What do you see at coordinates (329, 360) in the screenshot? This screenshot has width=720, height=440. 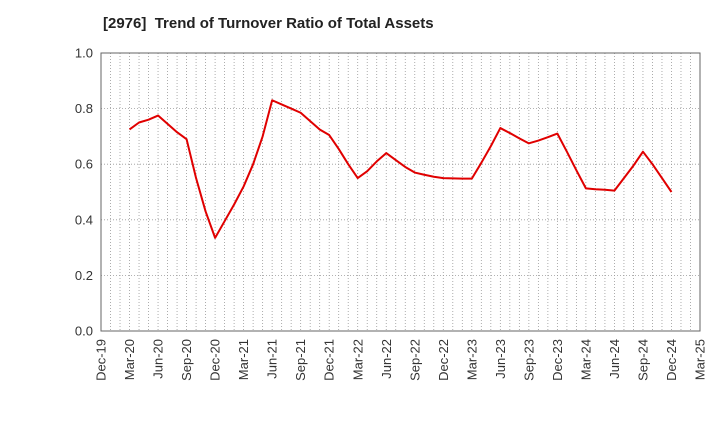 I see `x-tick-label: Dec-21` at bounding box center [329, 360].